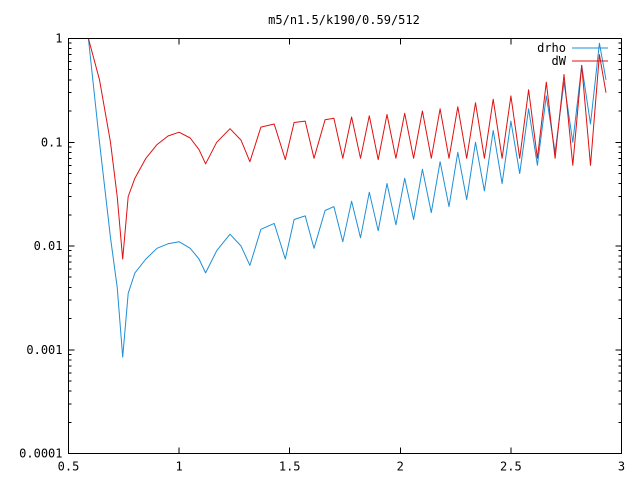 Image resolution: width=640 pixels, height=480 pixels. I want to click on y-tick-label: 0.001, so click(44, 350).